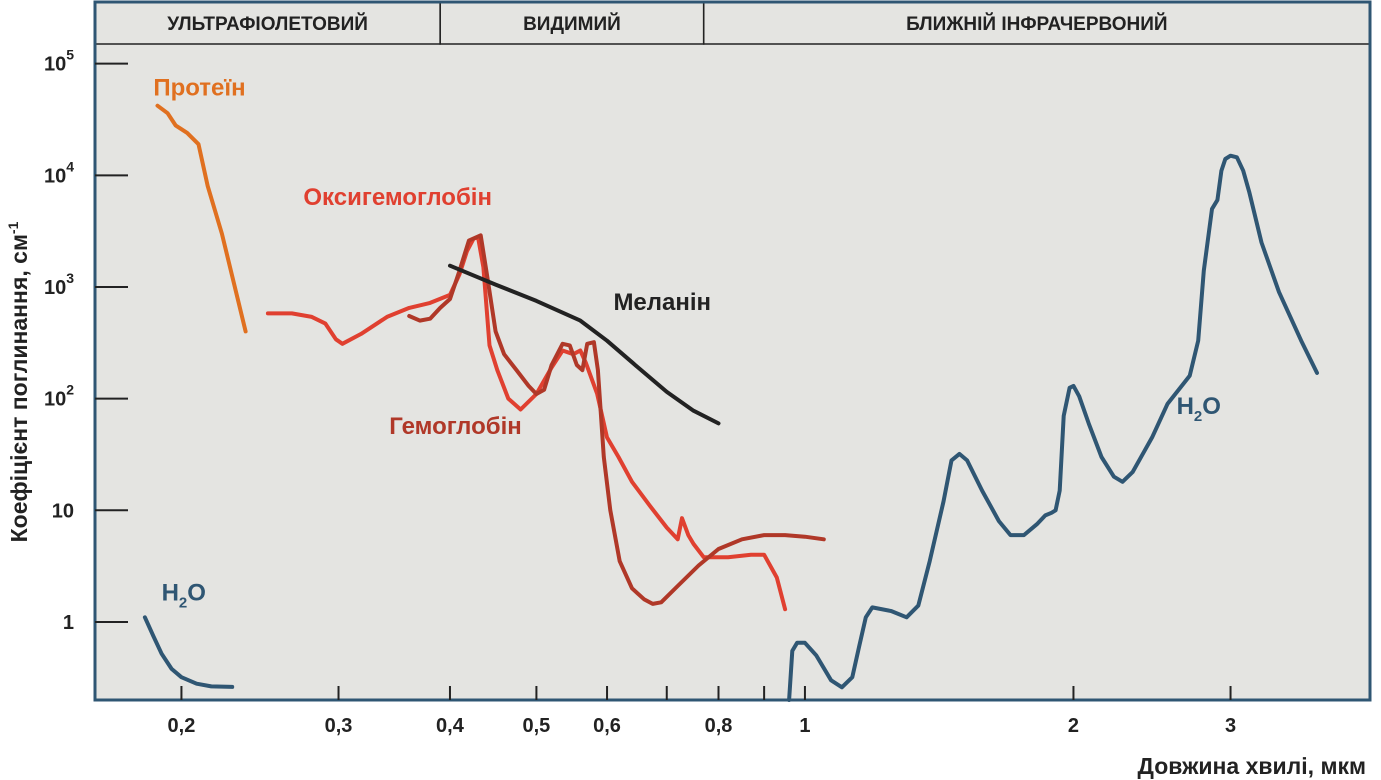 The height and width of the screenshot is (780, 1381). Describe the element at coordinates (1230, 726) in the screenshot. I see `x-tick-label: 3` at that location.